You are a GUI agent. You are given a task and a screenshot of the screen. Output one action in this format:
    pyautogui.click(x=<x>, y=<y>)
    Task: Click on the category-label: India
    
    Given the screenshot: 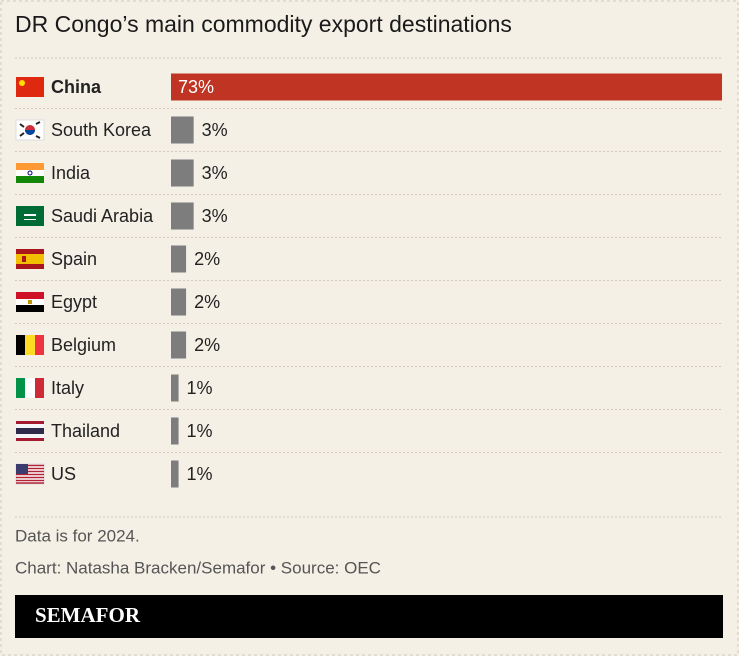 What is the action you would take?
    pyautogui.click(x=71, y=173)
    